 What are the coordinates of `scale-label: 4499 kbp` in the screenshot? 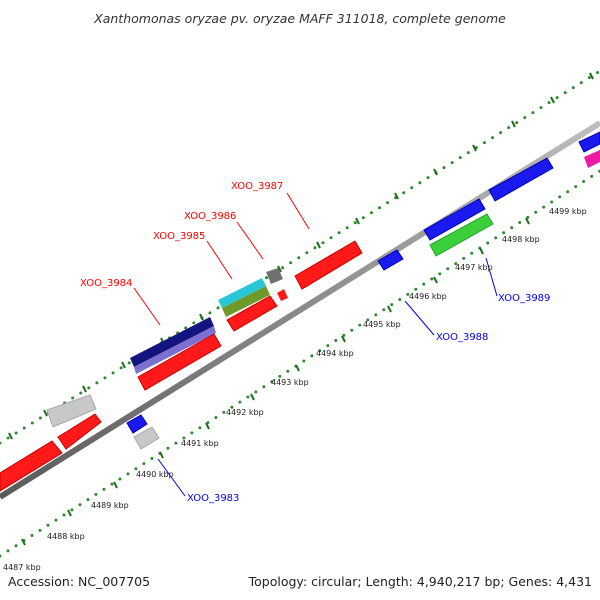 It's located at (568, 211).